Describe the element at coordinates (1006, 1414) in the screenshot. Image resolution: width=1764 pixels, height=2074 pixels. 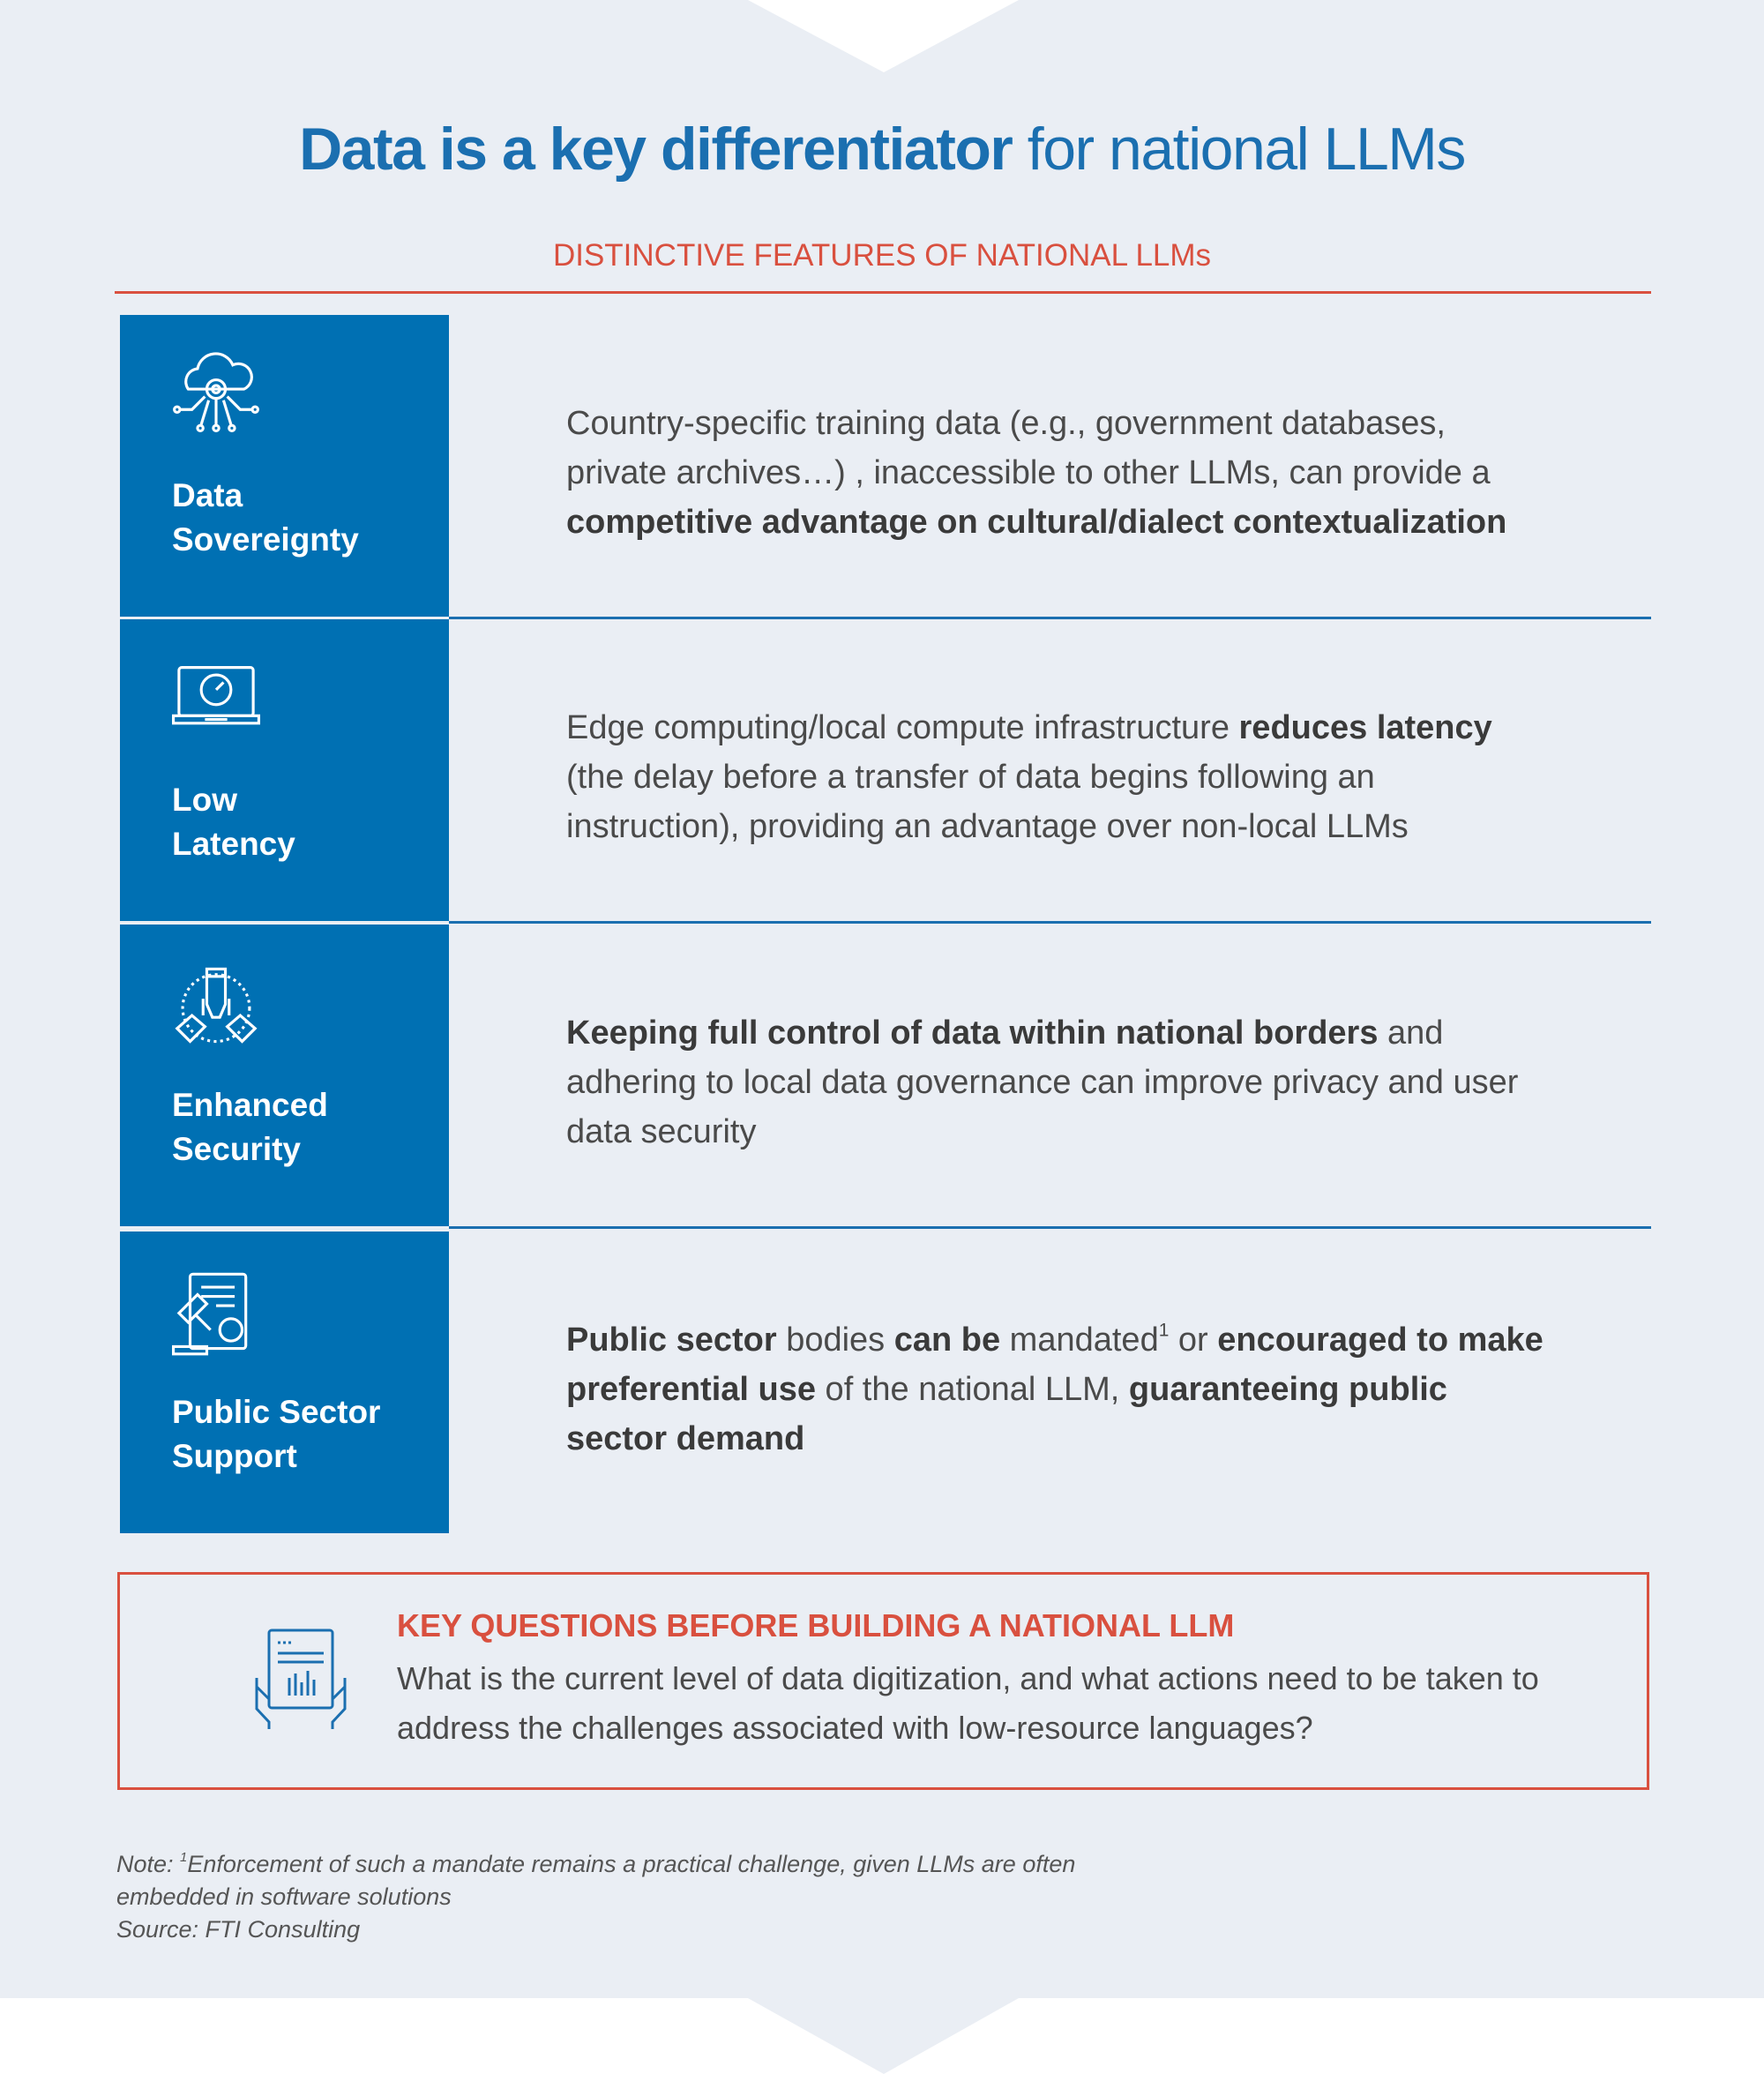
I see `description-segment: guaranteeing public sector demand` at that location.